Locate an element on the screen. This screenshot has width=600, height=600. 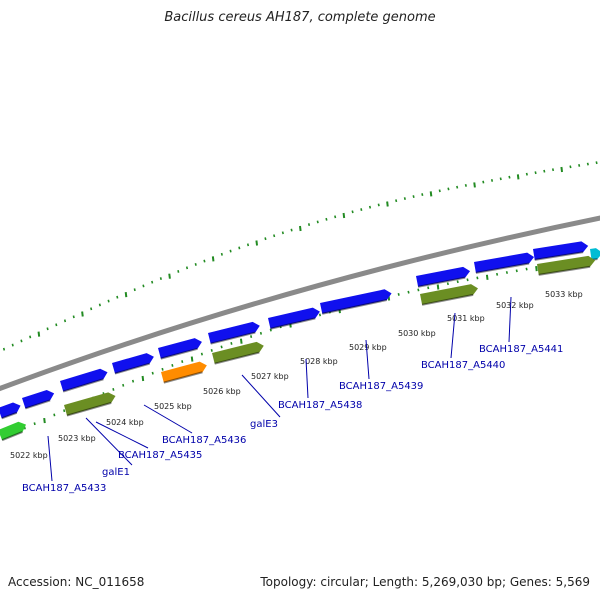
gene-label: BCAH187_A5440 is located at coordinates (463, 365).